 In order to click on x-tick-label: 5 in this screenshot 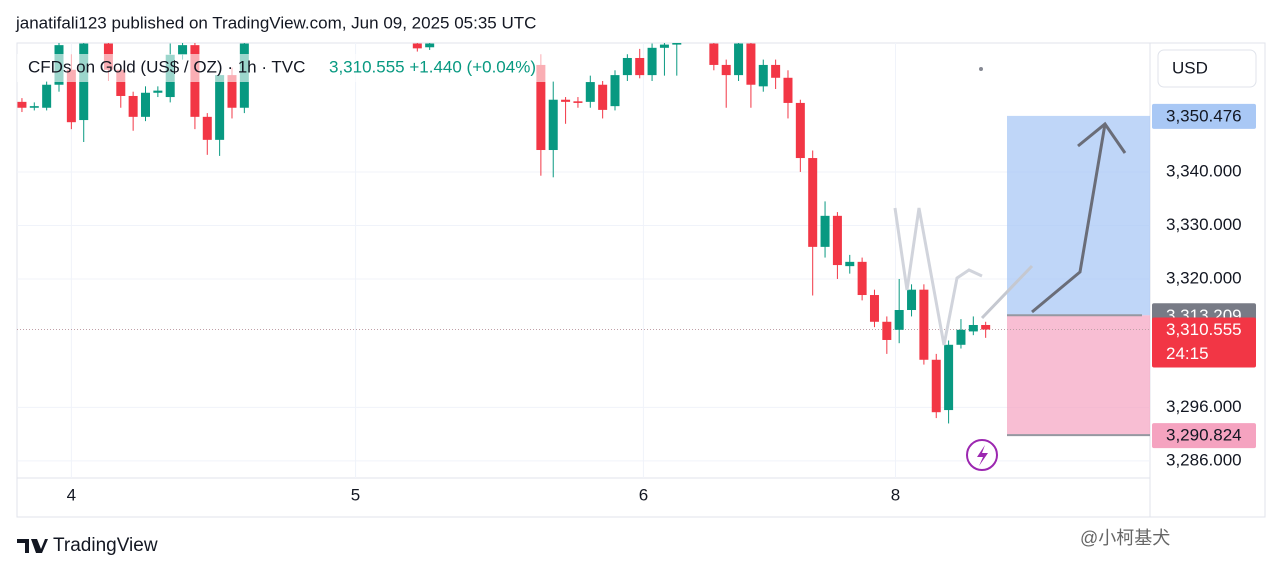, I will do `click(355, 494)`.